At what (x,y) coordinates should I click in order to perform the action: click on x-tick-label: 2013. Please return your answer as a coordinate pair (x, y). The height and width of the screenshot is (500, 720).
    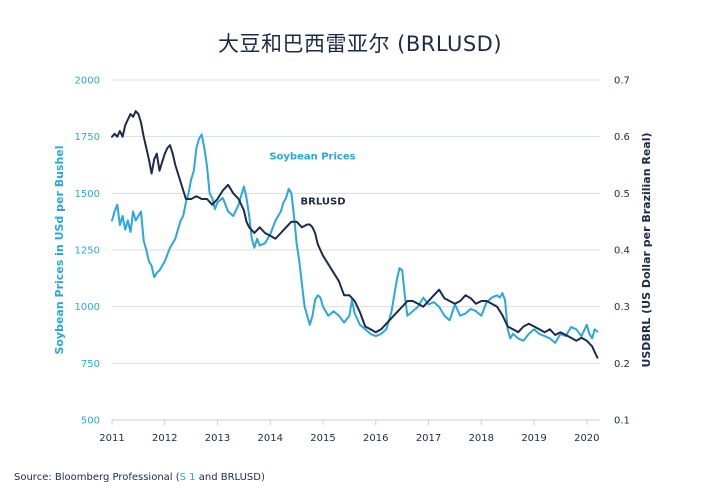
    Looking at the image, I should click on (217, 438).